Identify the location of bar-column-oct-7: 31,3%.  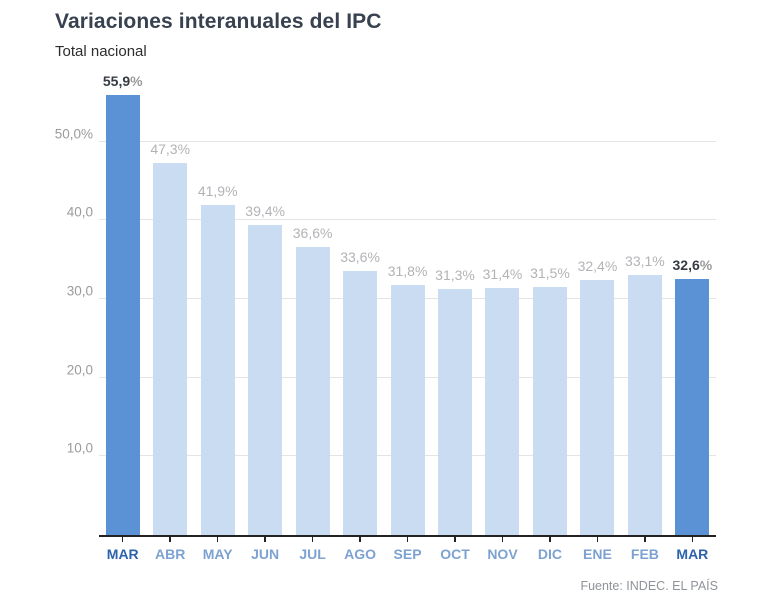
(454, 310).